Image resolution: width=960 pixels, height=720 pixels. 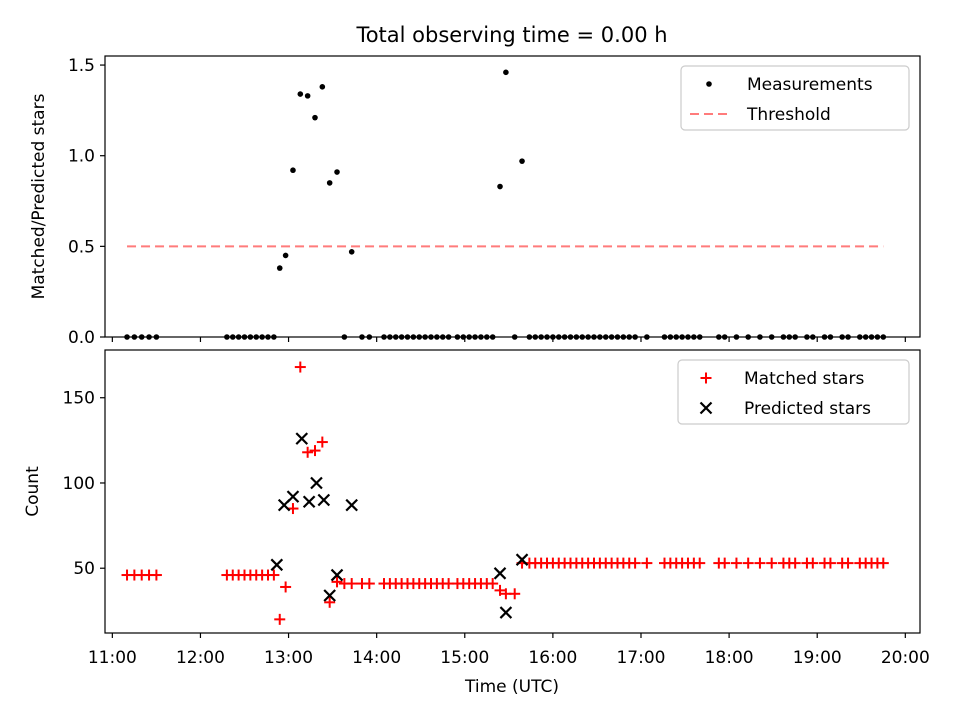 What do you see at coordinates (200, 658) in the screenshot?
I see `x-tick-label: 12:00` at bounding box center [200, 658].